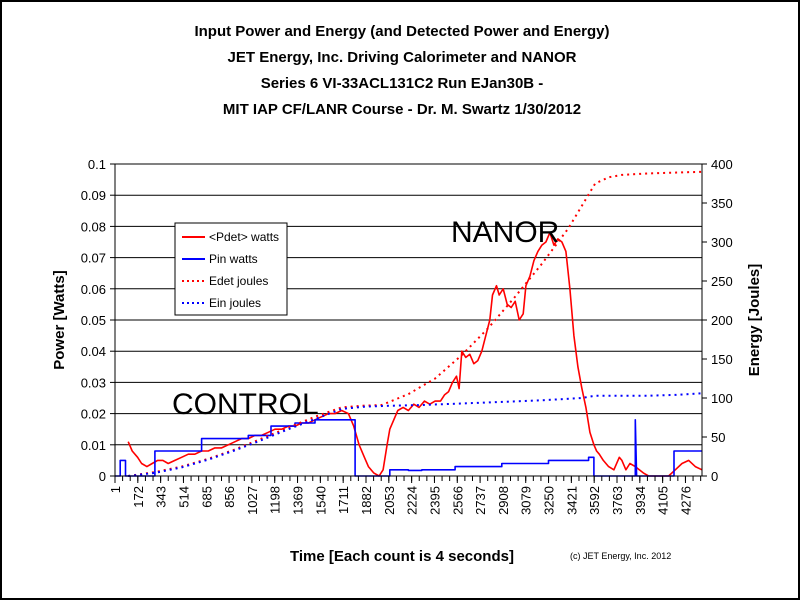 This screenshot has width=800, height=602. I want to click on legend-label-1: Pin watts, so click(233, 259).